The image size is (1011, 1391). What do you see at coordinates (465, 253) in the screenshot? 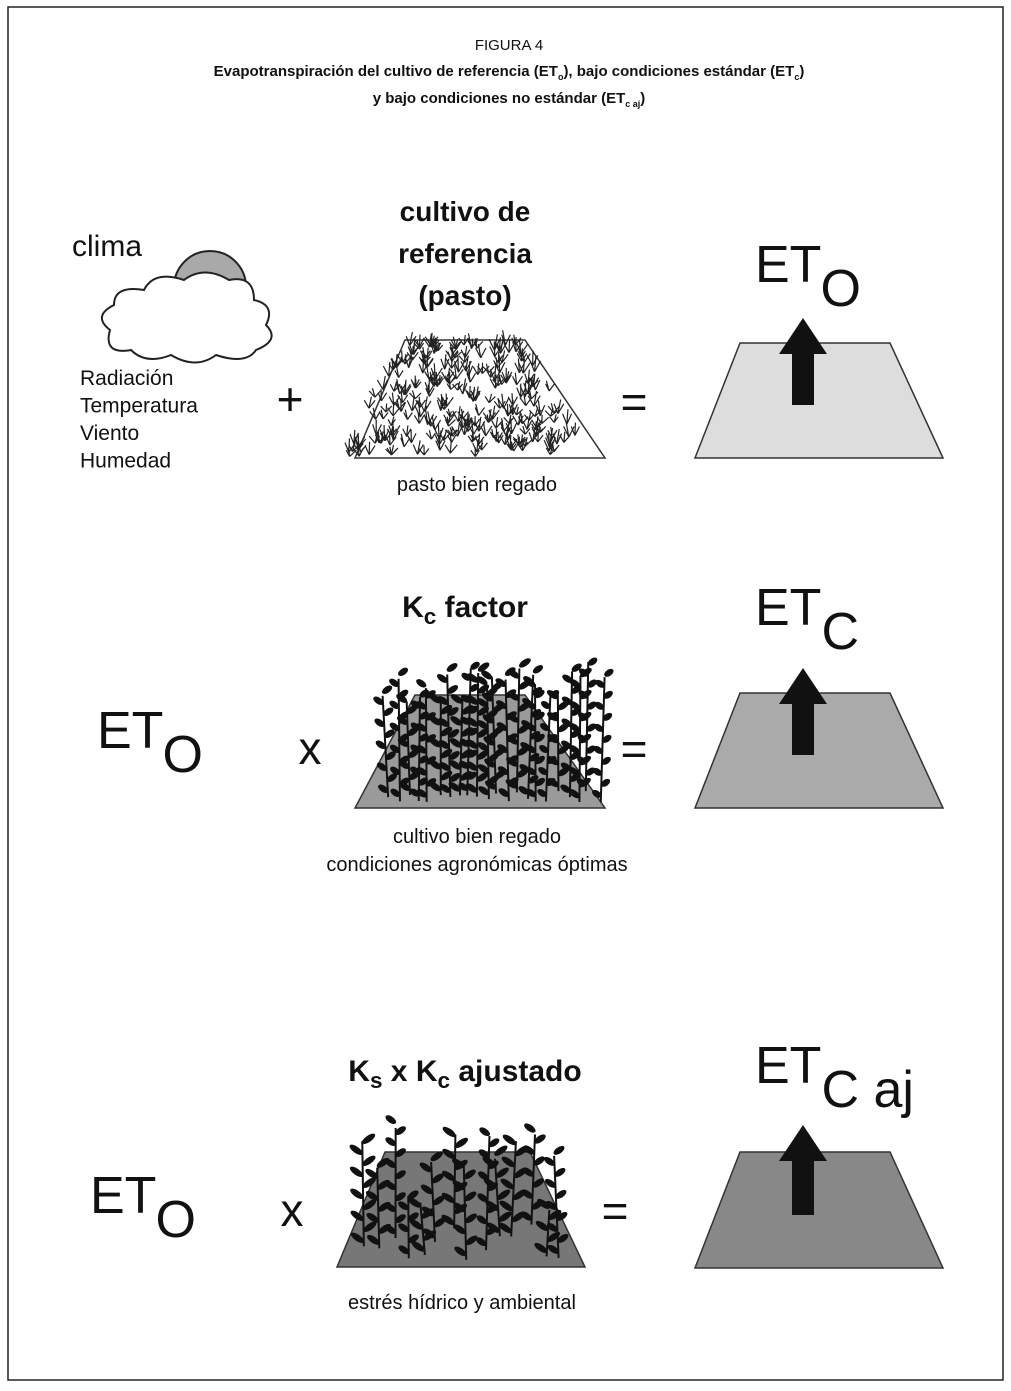
I see `heading: referencia` at bounding box center [465, 253].